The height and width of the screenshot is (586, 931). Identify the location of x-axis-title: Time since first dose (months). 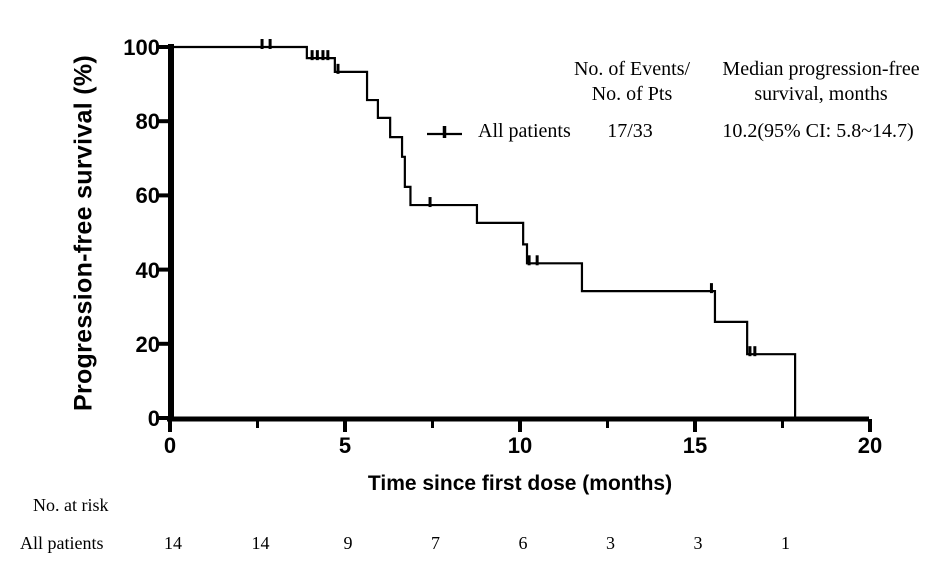
(520, 483).